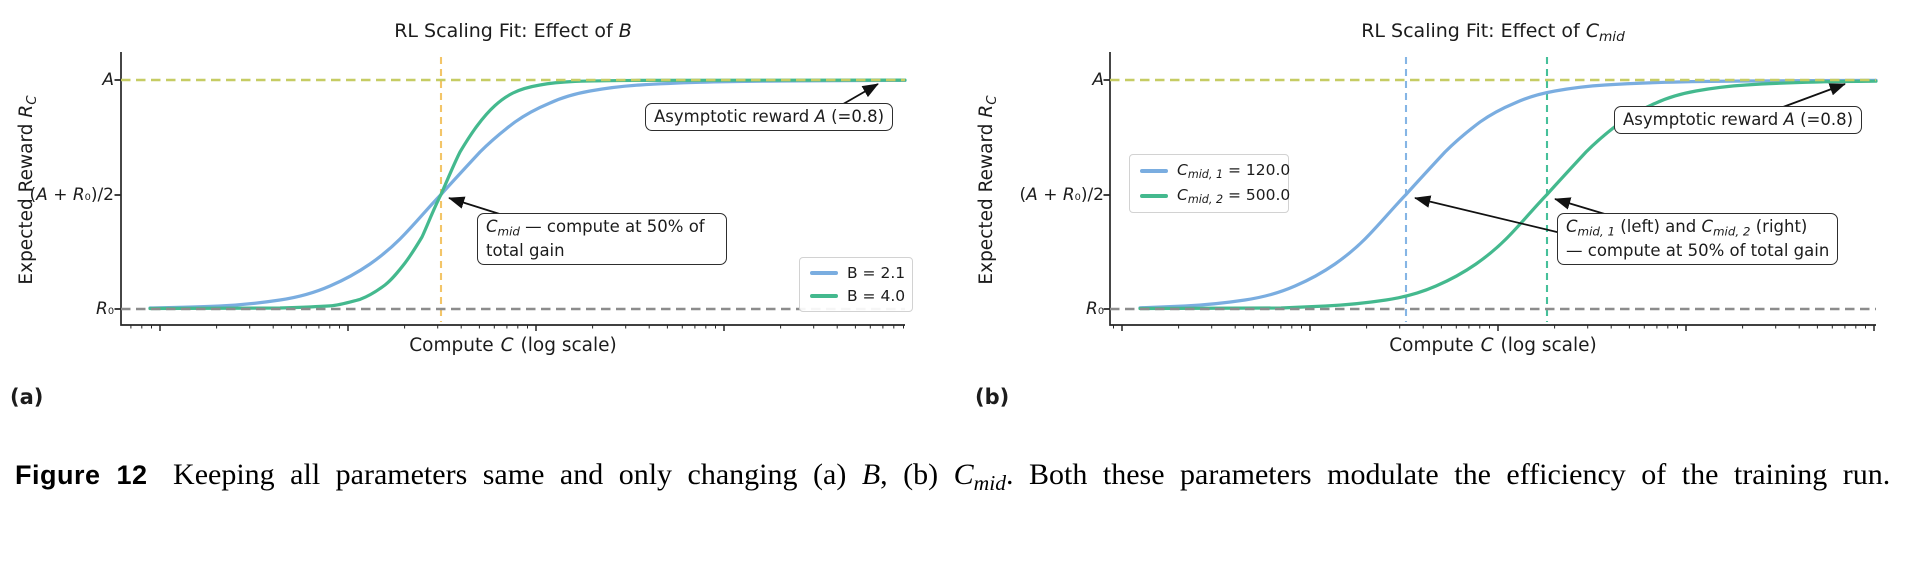 This screenshot has width=1918, height=566. I want to click on panel-b-ytick-R0: R₀, so click(1095, 309).